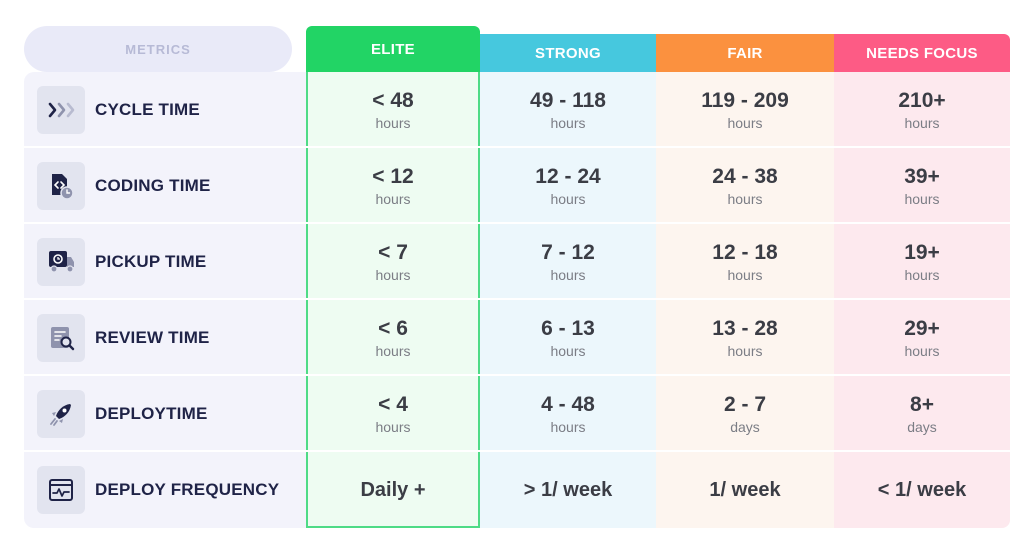  I want to click on cell-value: 24 - 38, so click(745, 176).